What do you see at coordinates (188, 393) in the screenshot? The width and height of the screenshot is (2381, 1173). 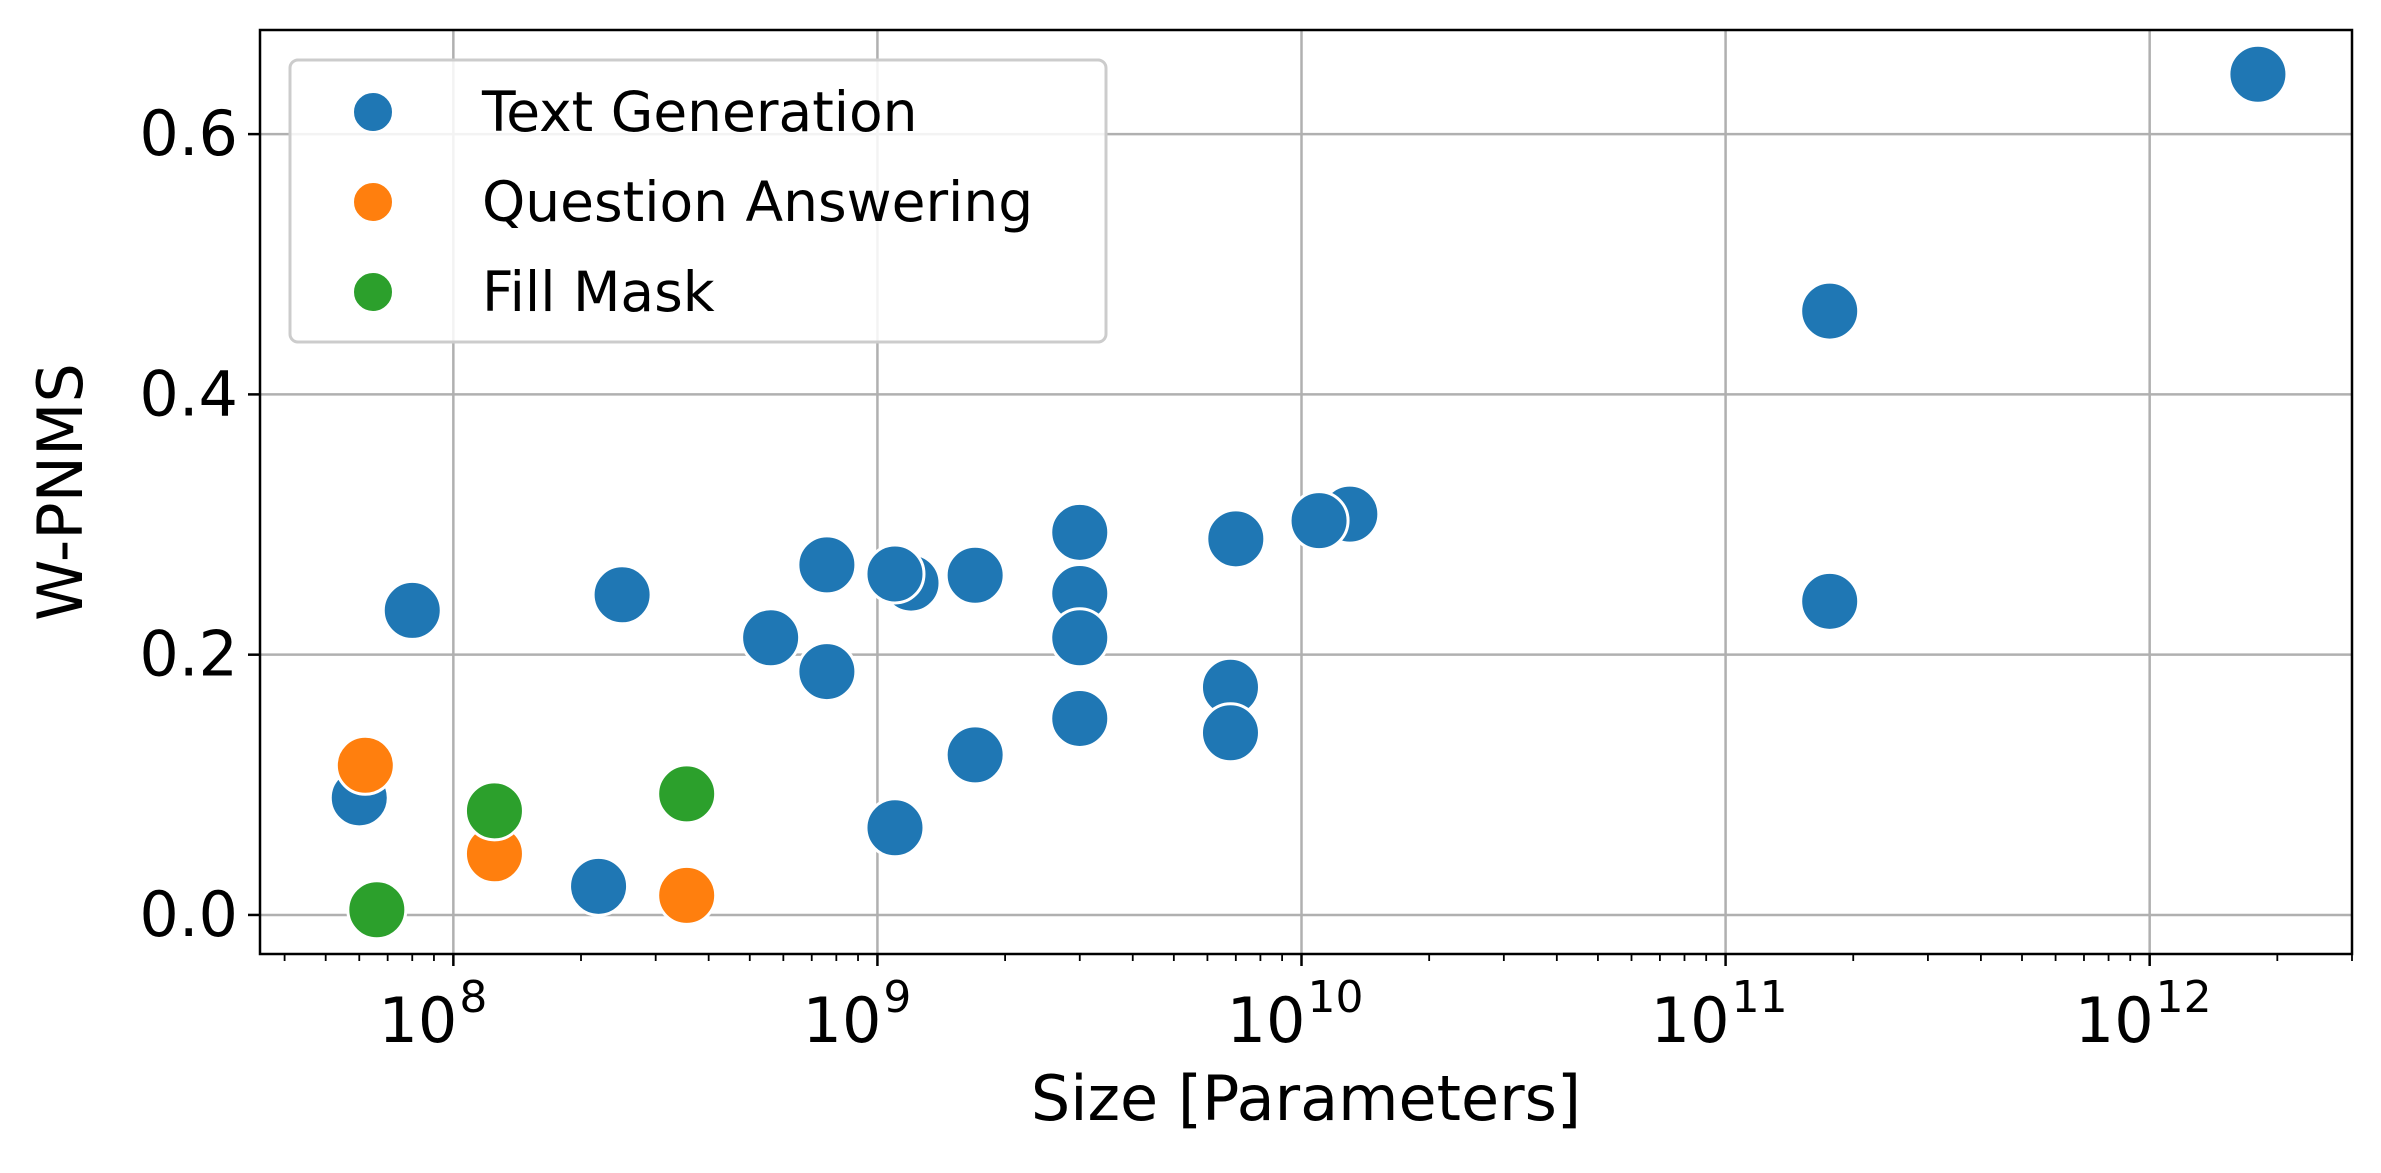 I see `y-tick-label: 0.4` at bounding box center [188, 393].